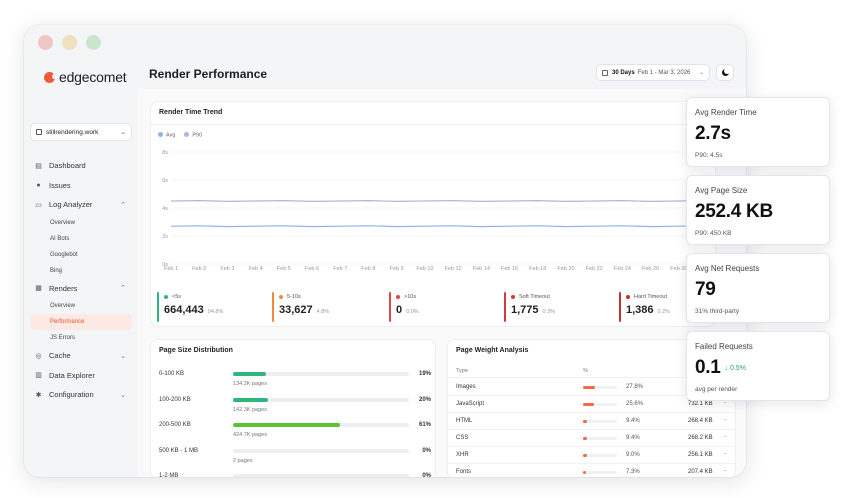 This screenshot has height=498, width=855. What do you see at coordinates (758, 210) in the screenshot?
I see `stat-card-avg-page-size: Avg Page Size 252.4 KB P90: 450 KB` at bounding box center [758, 210].